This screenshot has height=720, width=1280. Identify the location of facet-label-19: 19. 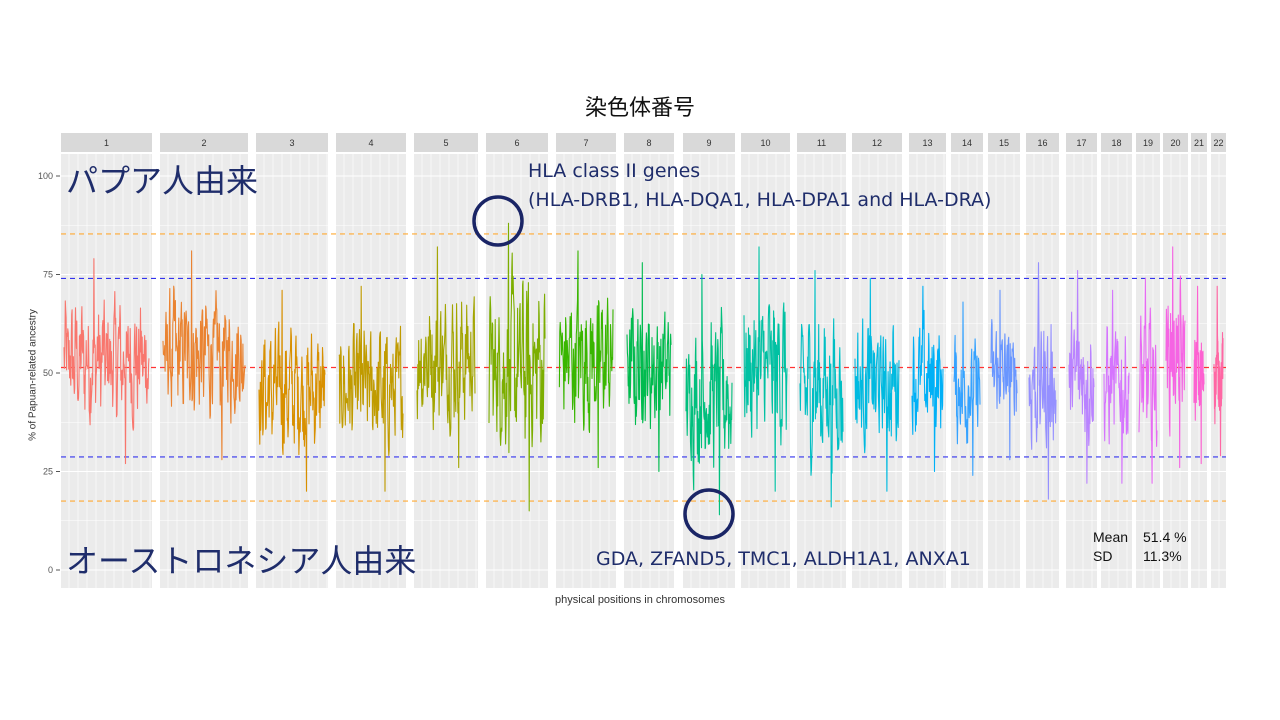
(1148, 143).